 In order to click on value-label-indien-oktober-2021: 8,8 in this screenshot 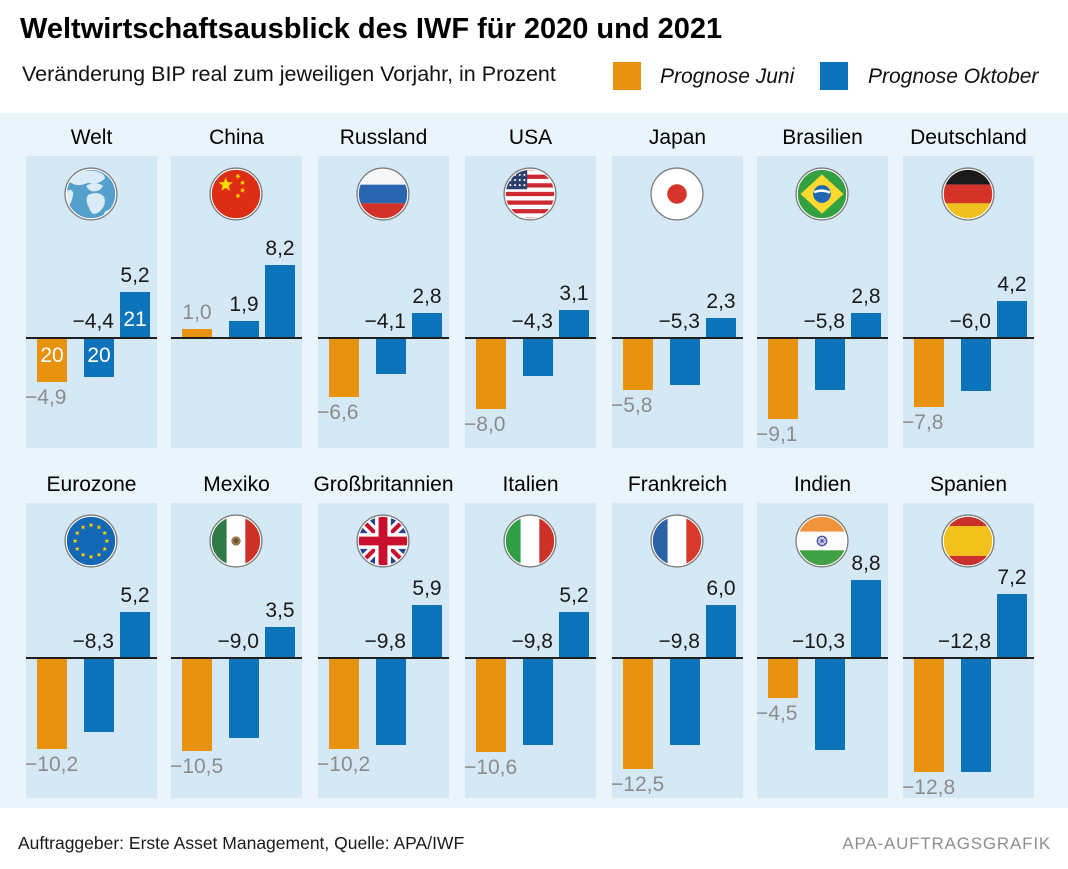, I will do `click(866, 563)`.